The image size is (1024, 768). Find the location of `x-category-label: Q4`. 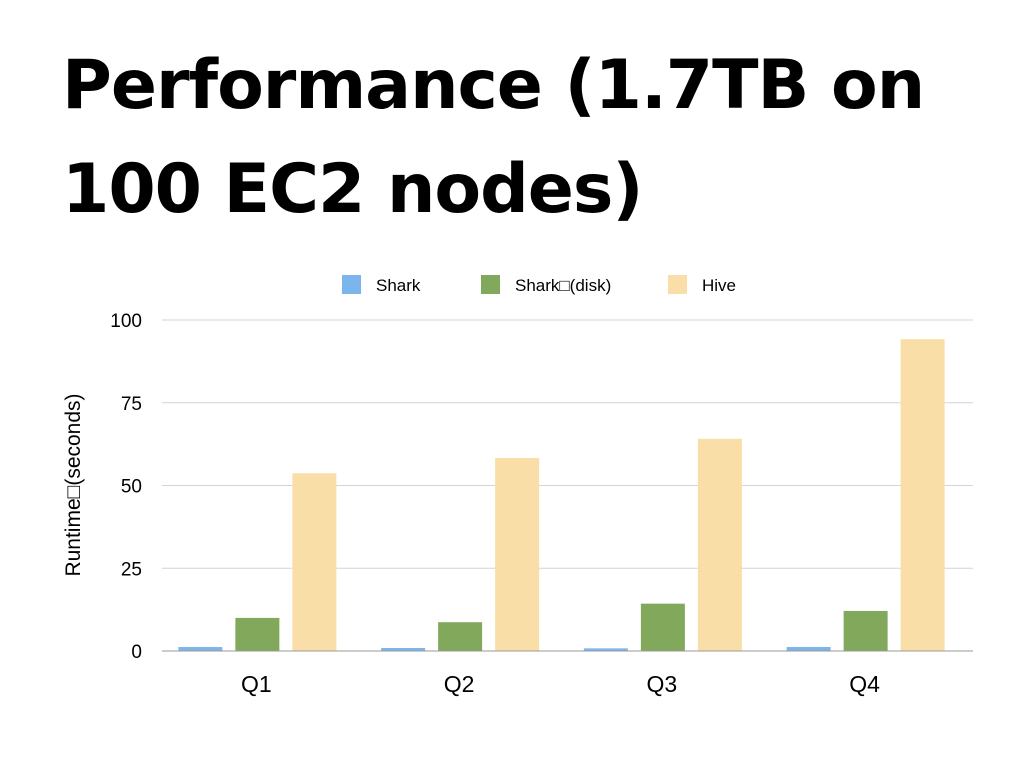

x-category-label: Q4 is located at coordinates (864, 684).